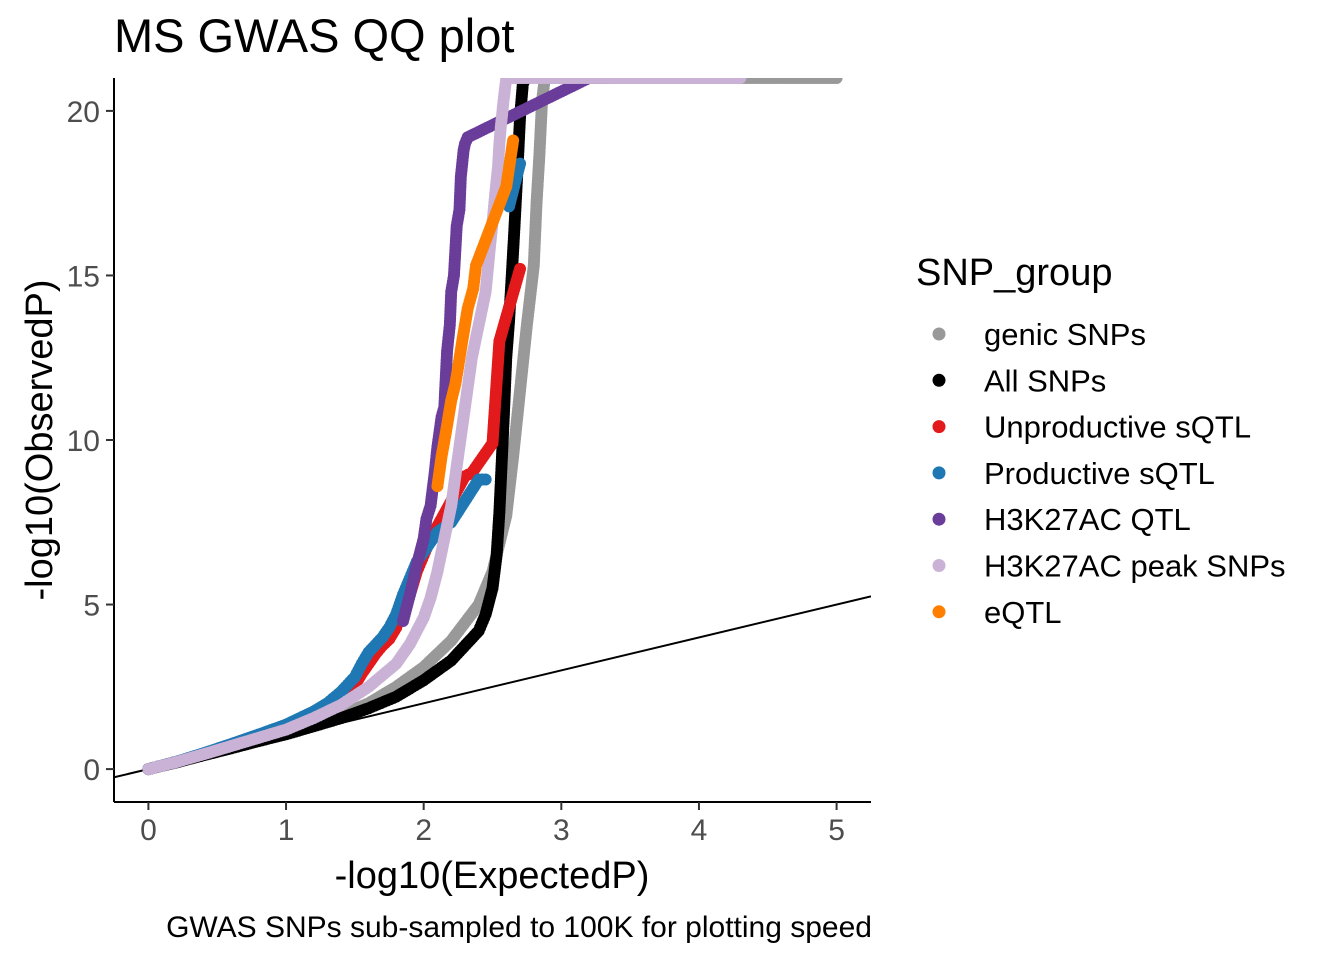 Image resolution: width=1344 pixels, height=960 pixels. I want to click on y-axis-label: -log10(ObservedP), so click(40, 439).